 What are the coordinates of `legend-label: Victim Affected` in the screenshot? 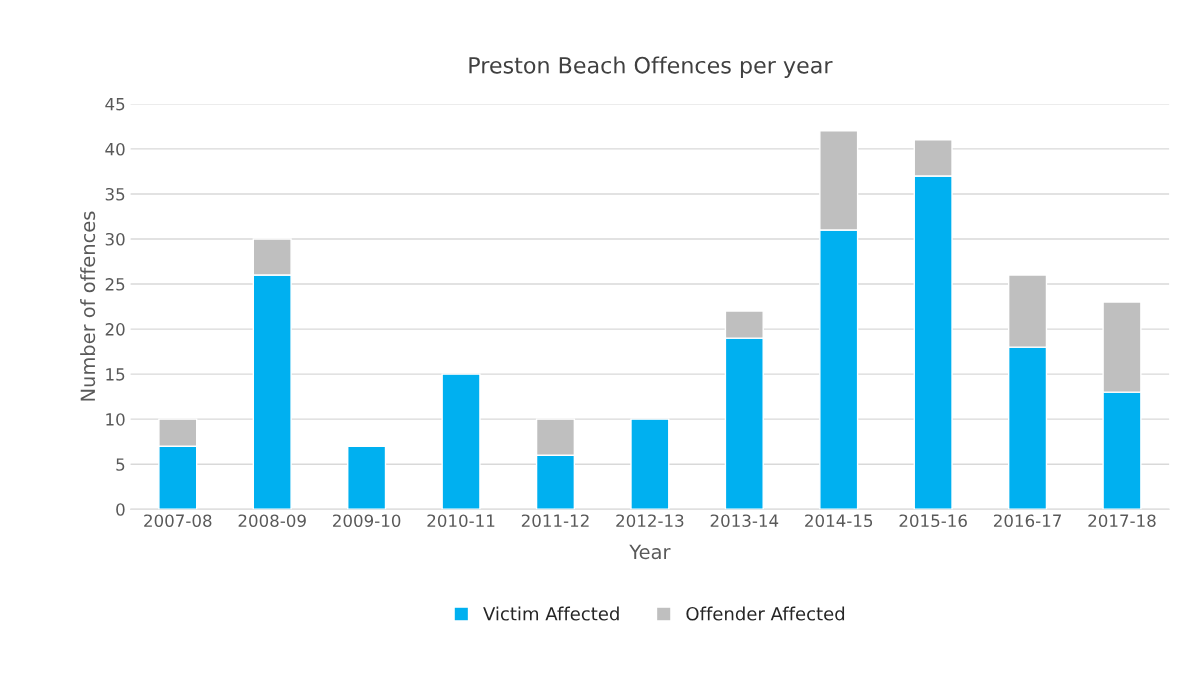 It's located at (551, 613).